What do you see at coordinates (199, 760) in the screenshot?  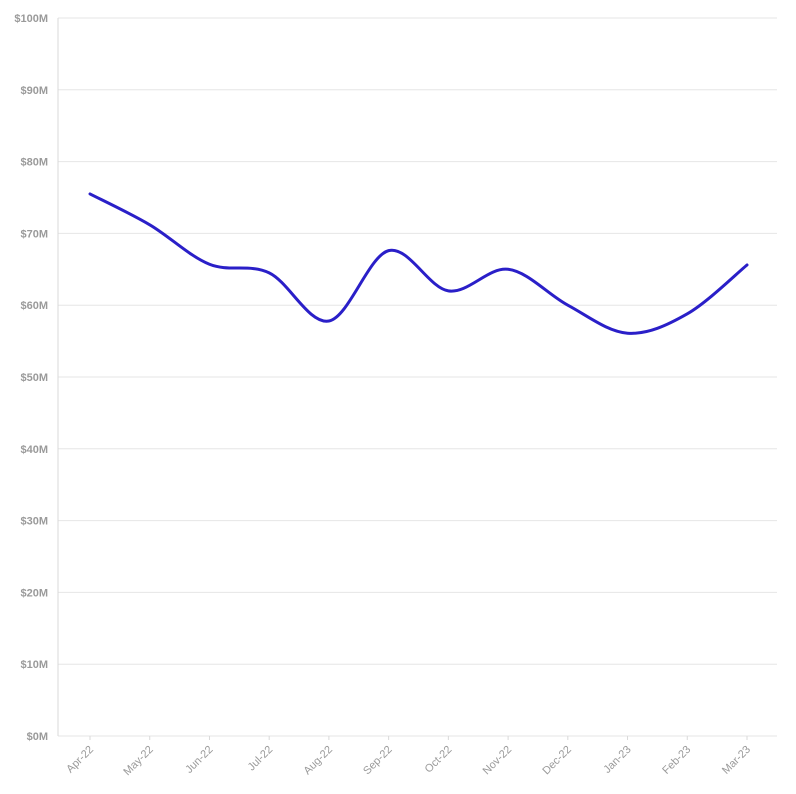 I see `x-tick-label: Jun-22` at bounding box center [199, 760].